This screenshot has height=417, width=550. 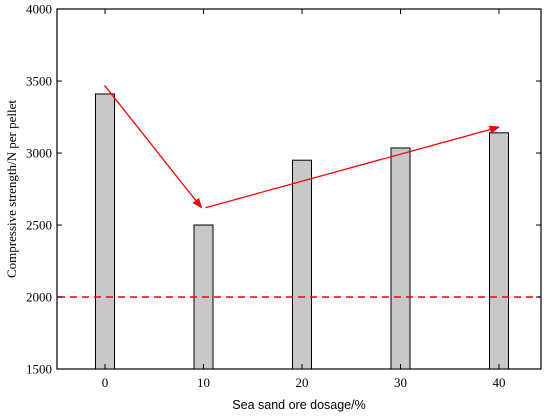 I want to click on y-tick-label-3000: 3000, so click(x=39, y=153).